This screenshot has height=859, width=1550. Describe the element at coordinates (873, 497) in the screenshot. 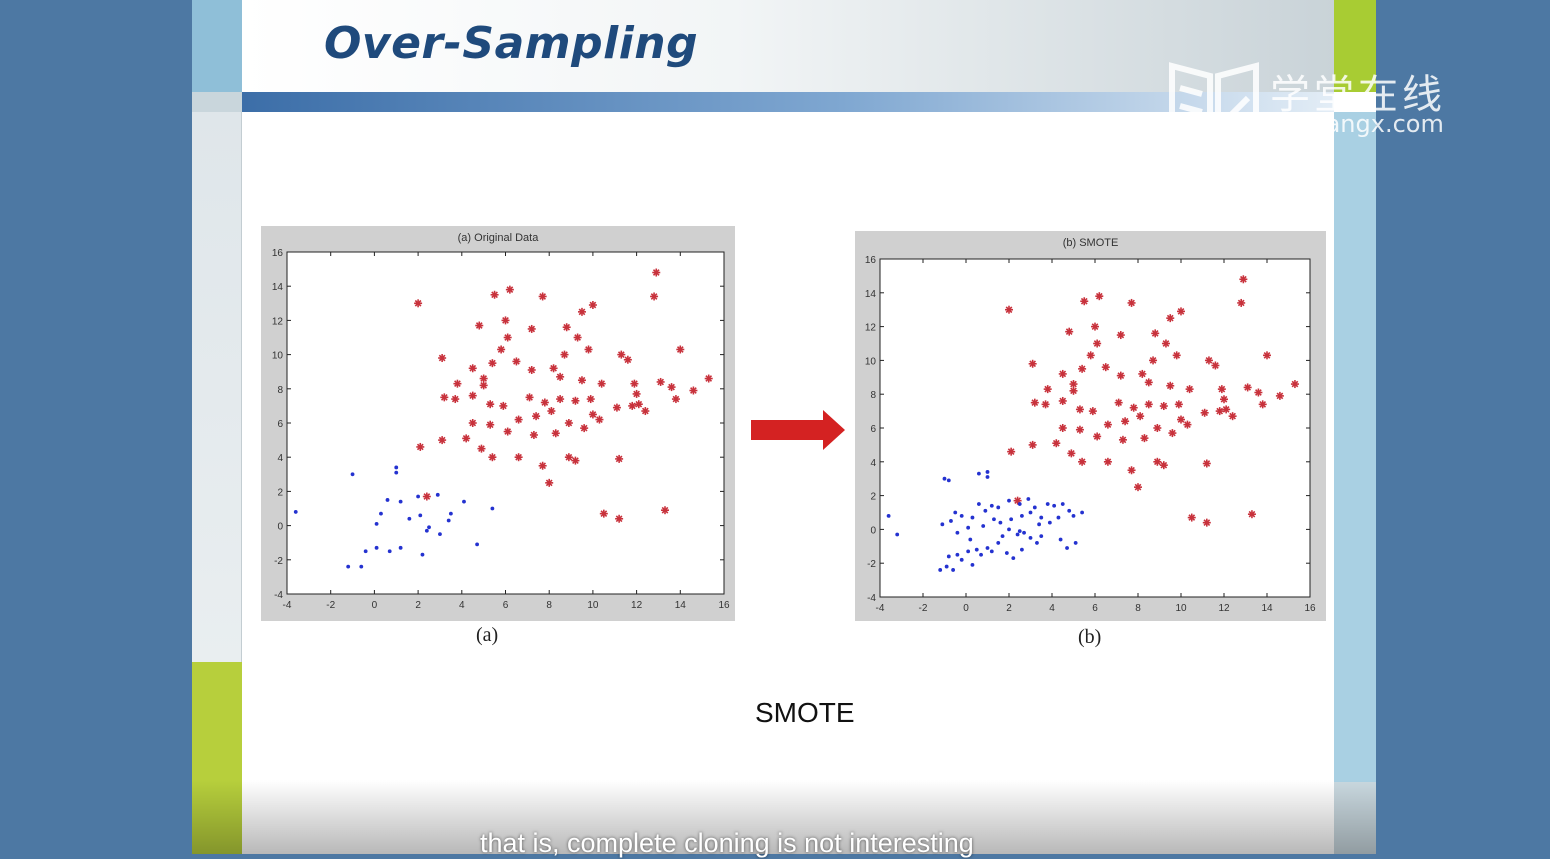

I see `y-tick-label: 2` at that location.